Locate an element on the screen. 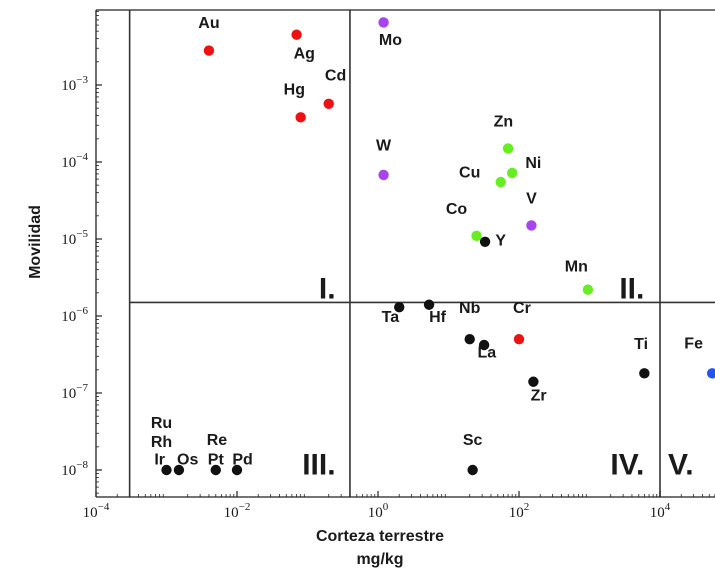  point-label-ta: Ta is located at coordinates (391, 317).